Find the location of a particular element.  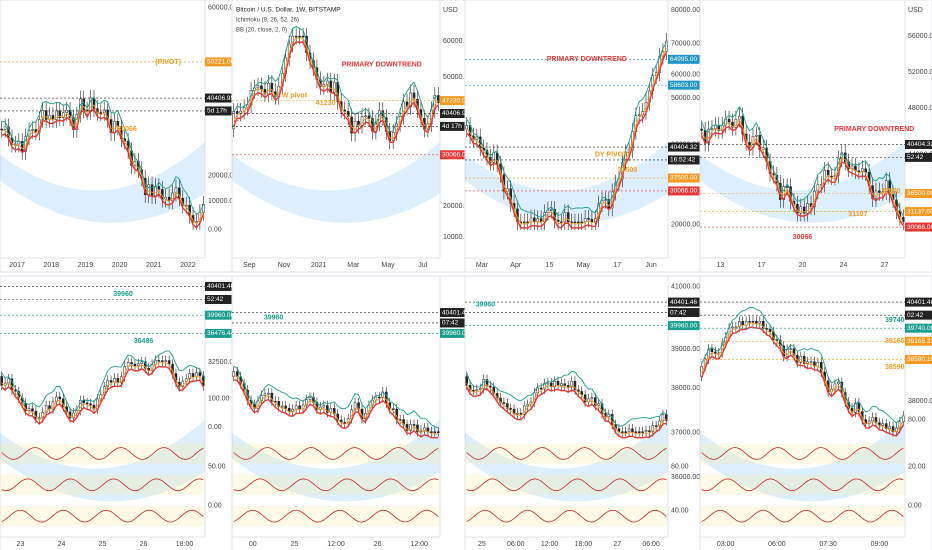

oscillator-band is located at coordinates (336, 453).